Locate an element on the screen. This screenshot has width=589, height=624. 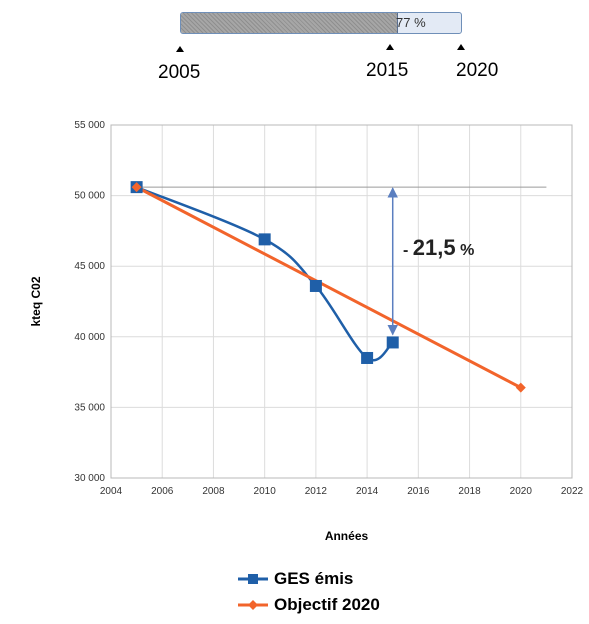
reduction-annotation: - 21,5 % is located at coordinates (438, 248).